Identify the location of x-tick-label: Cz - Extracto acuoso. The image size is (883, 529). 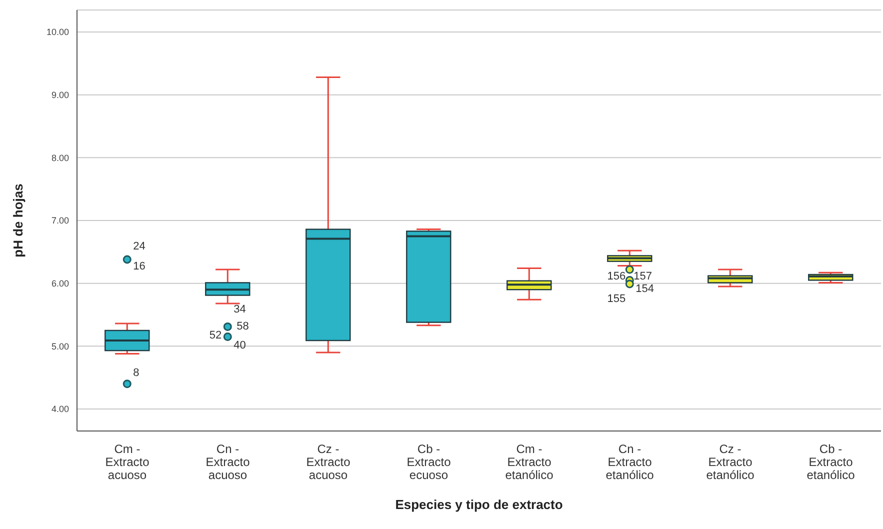
(328, 462).